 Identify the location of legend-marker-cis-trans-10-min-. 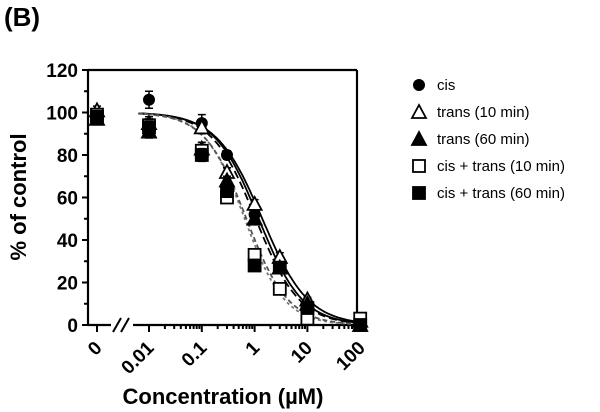
(419, 166).